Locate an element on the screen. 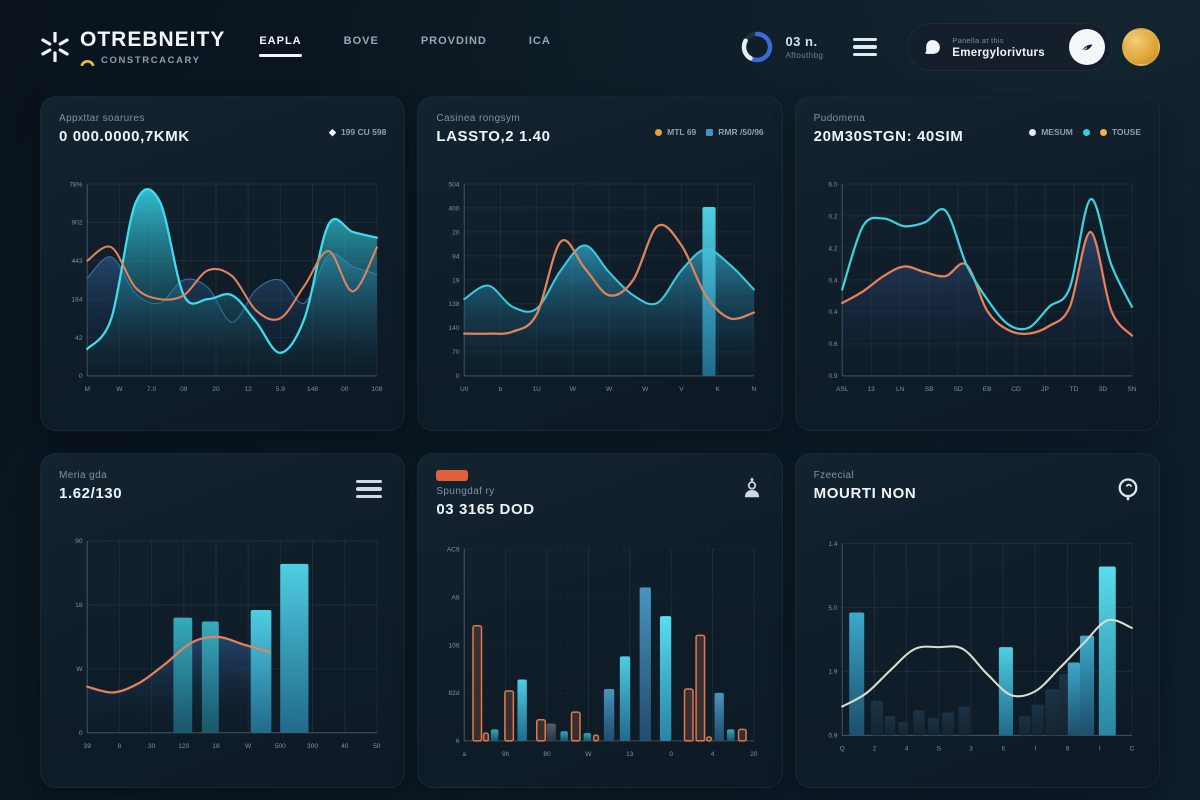  card2-legend: MTL 69 RMR /50/96 is located at coordinates (709, 132).